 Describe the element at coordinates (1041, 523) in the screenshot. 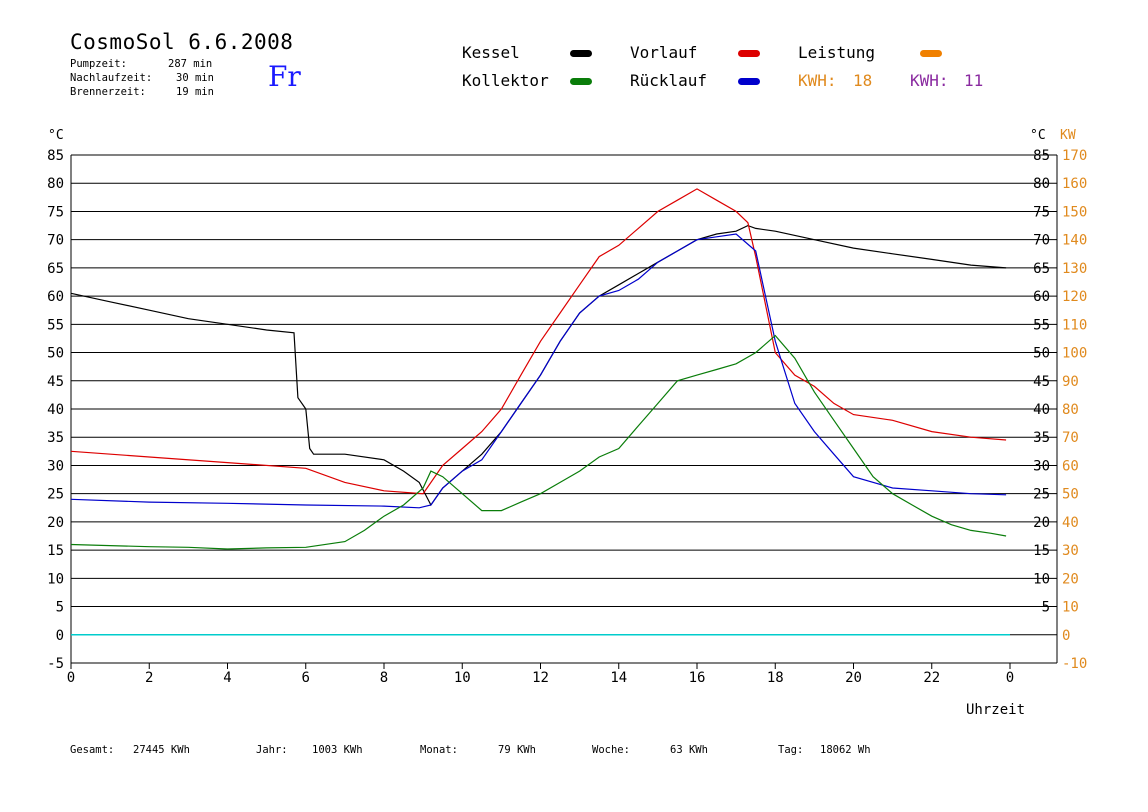

I see `y-tick-label-right: 20` at that location.